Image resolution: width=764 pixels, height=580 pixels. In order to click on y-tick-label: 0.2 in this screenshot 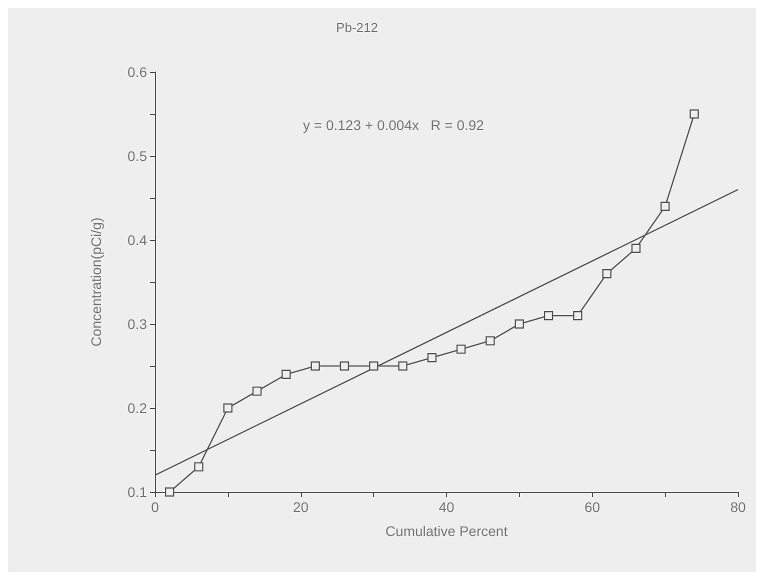, I will do `click(138, 408)`.